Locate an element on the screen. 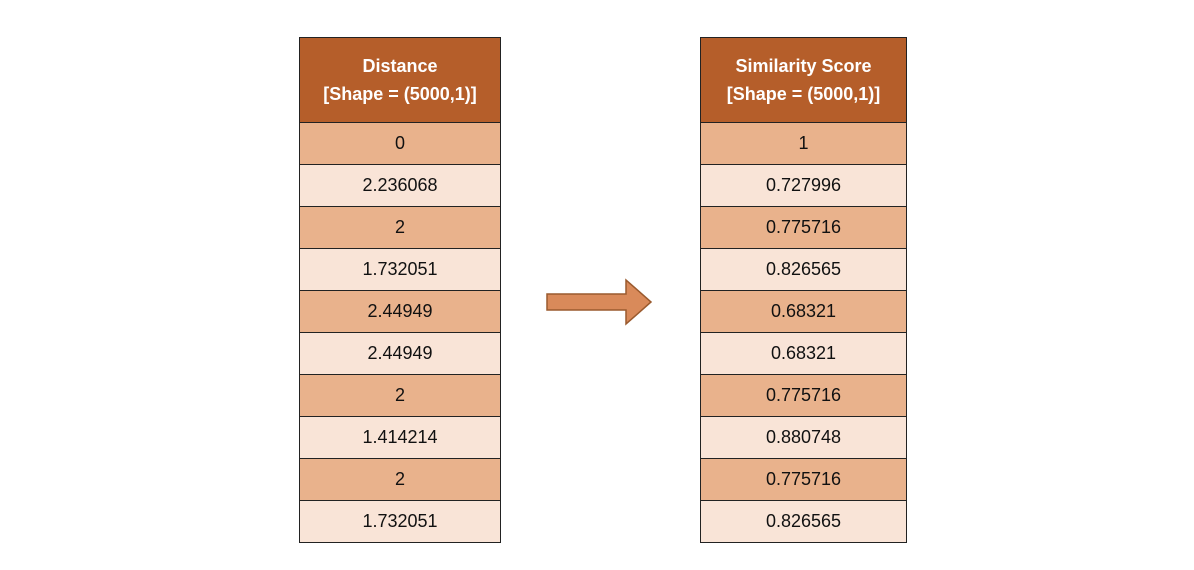 This screenshot has height=570, width=1194. distance-header: Distance [Shape = (5000,1)] is located at coordinates (400, 80).